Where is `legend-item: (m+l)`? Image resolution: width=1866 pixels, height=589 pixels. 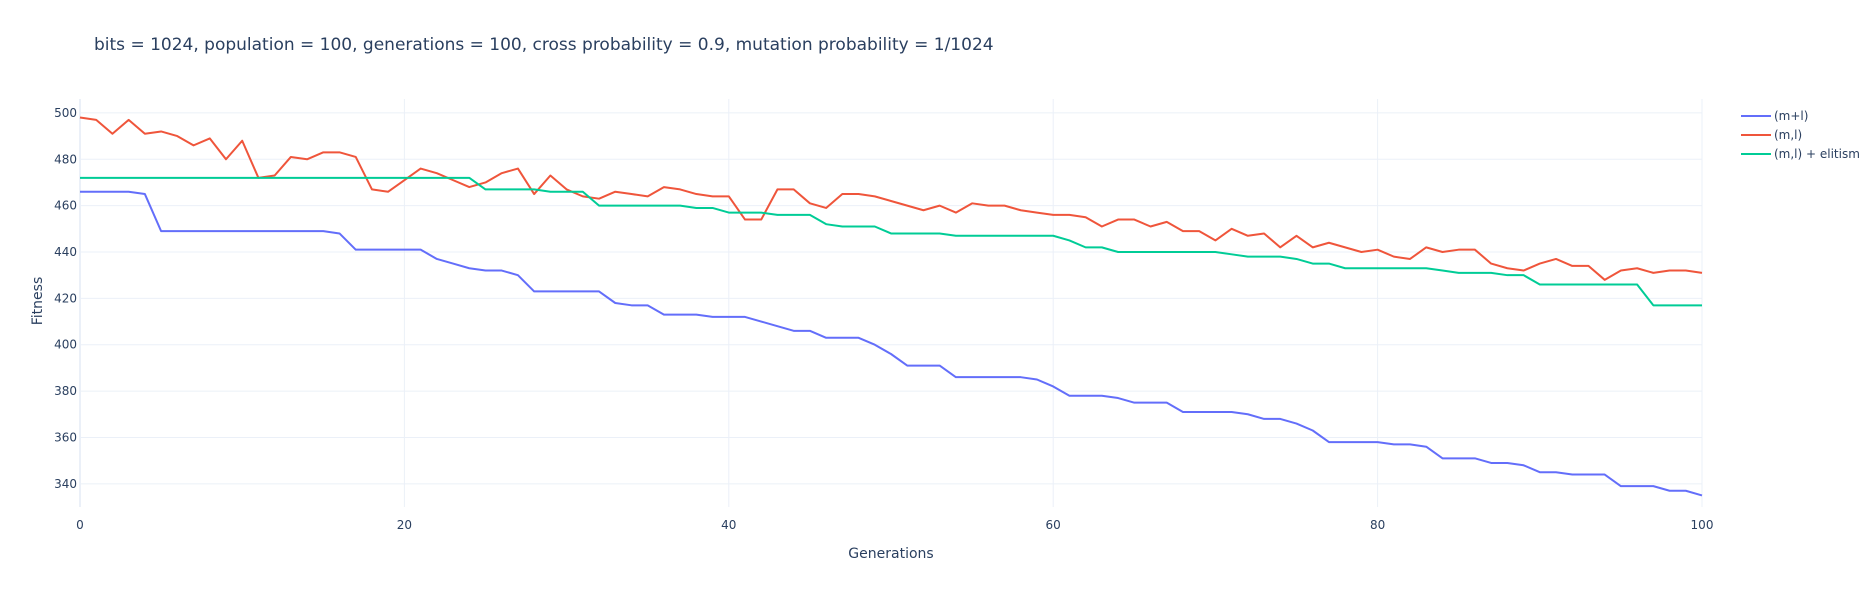 legend-item: (m+l) is located at coordinates (1774, 116).